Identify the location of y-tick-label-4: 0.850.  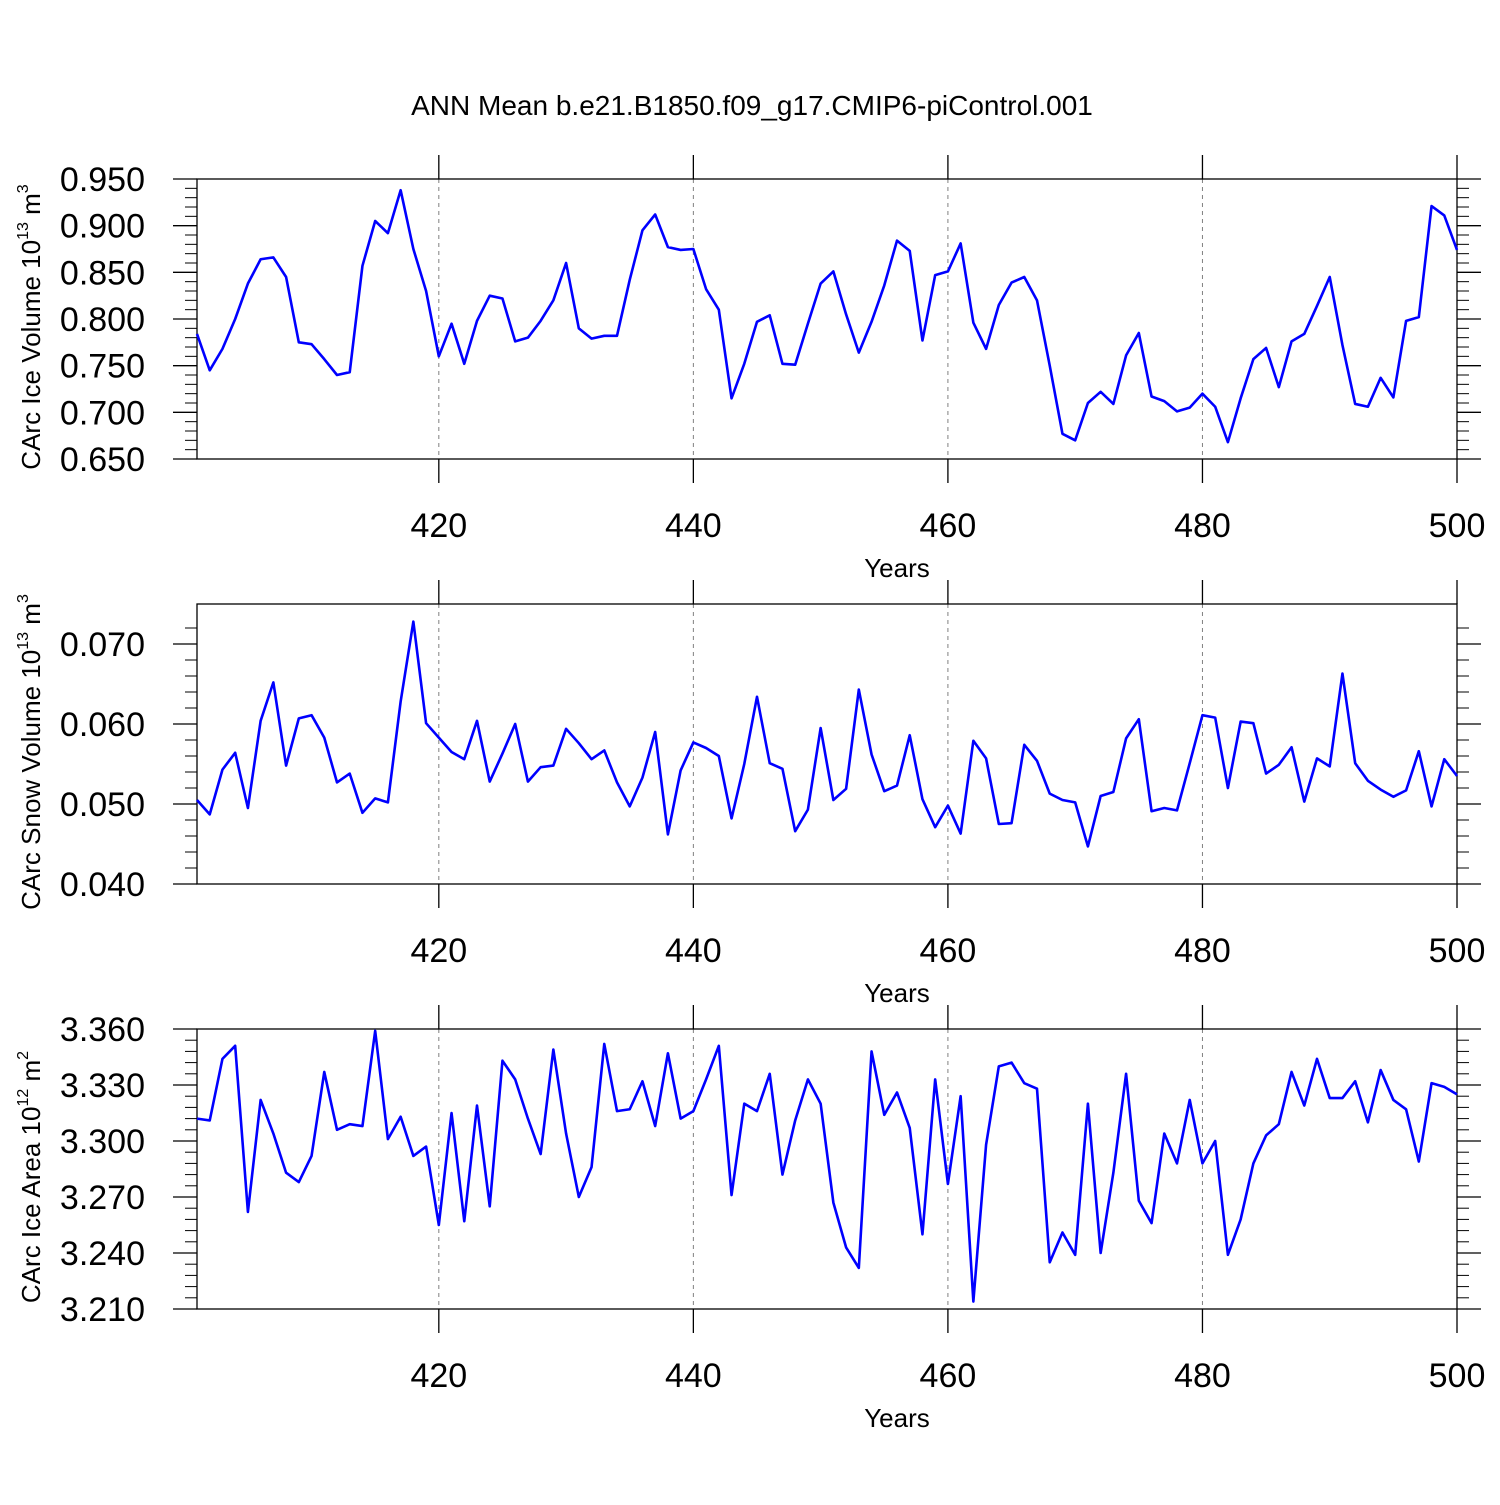
(102, 273).